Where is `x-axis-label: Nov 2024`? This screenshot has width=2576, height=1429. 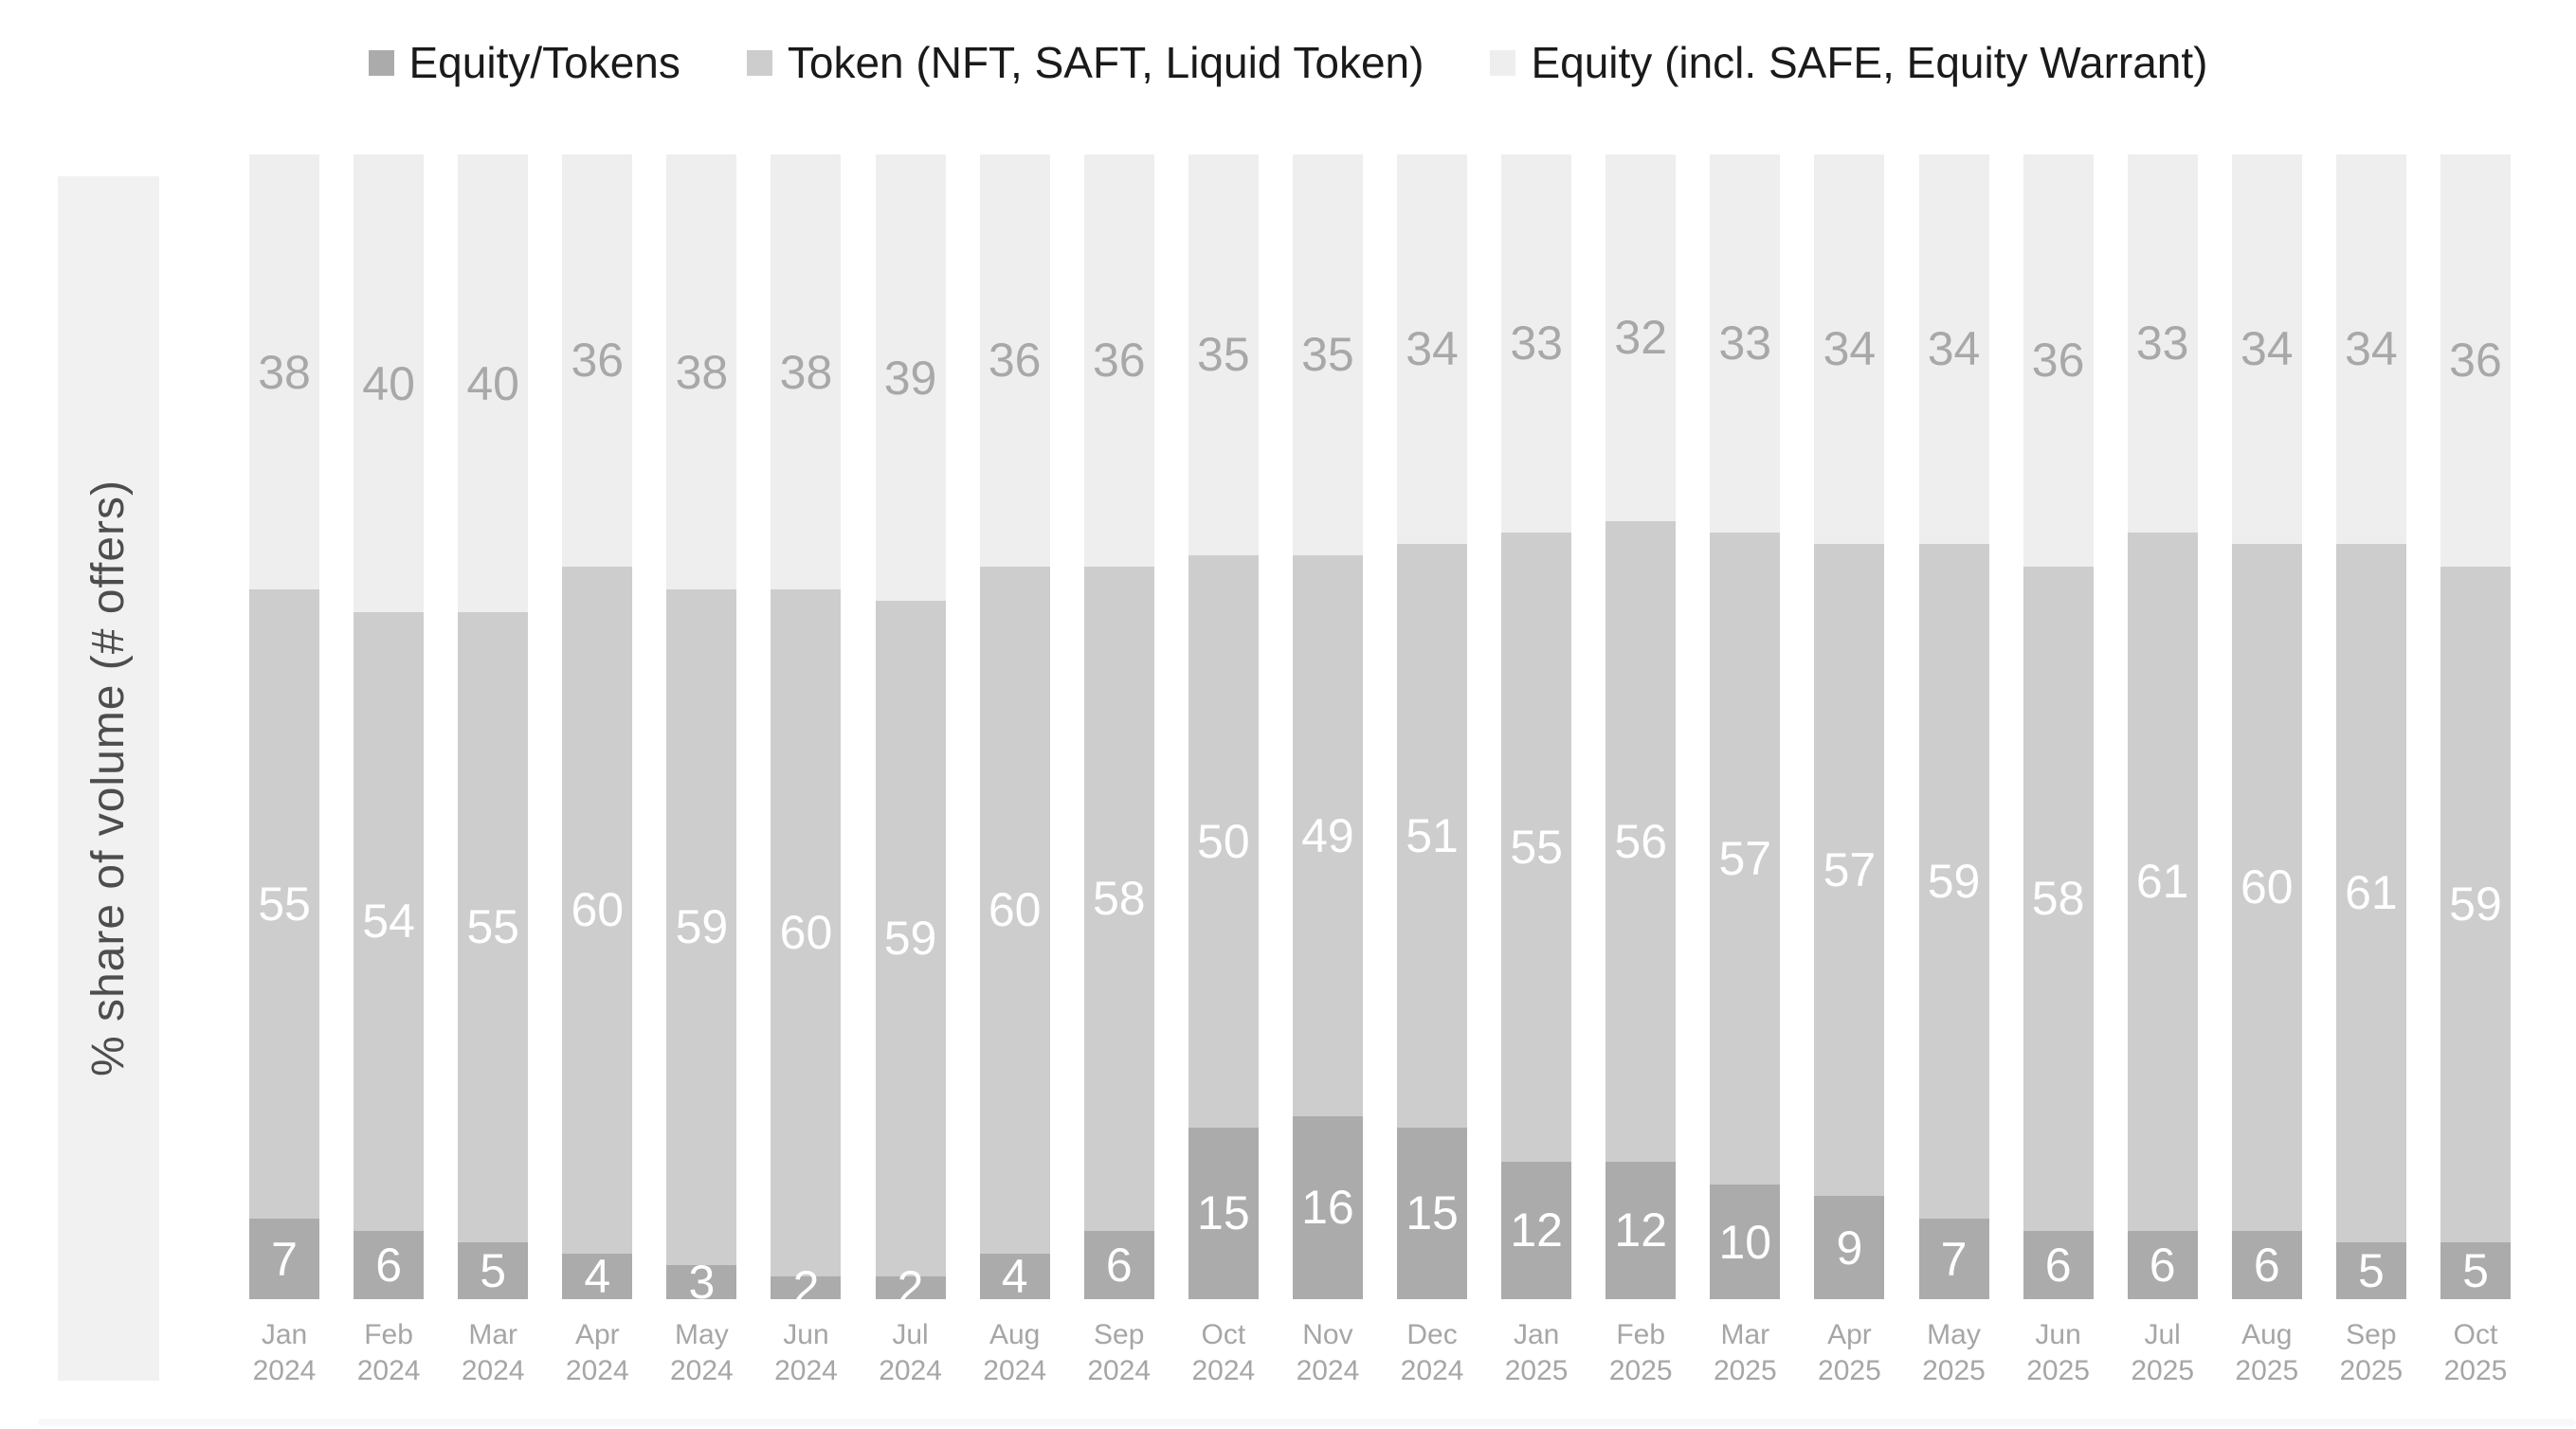 x-axis-label: Nov 2024 is located at coordinates (1328, 1353).